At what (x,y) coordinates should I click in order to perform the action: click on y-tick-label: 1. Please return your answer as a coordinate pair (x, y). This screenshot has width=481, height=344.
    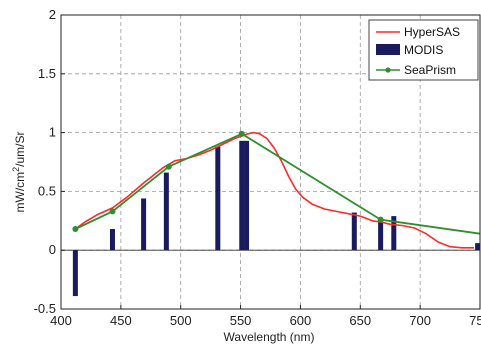
    Looking at the image, I should click on (52, 132).